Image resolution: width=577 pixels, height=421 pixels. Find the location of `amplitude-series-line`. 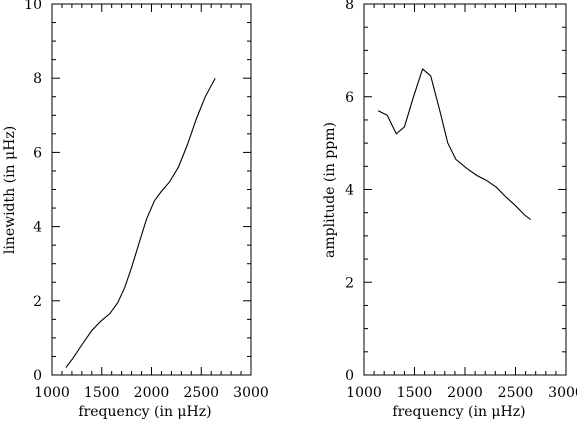

amplitude-series-line is located at coordinates (454, 144).